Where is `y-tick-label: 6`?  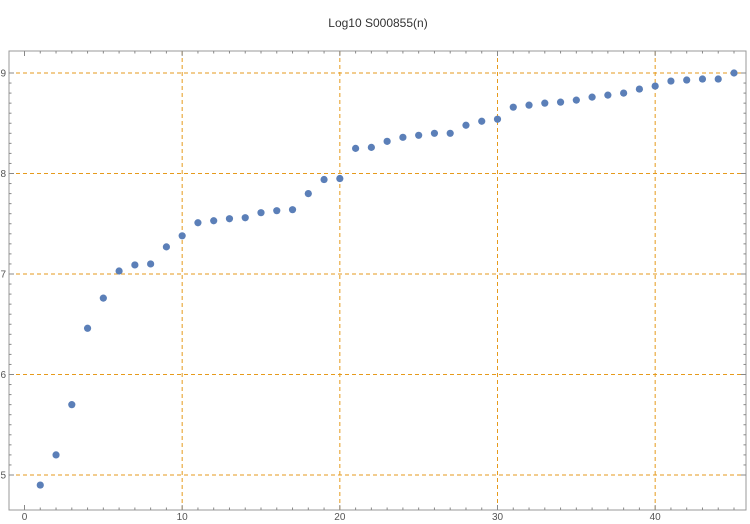 y-tick-label: 6 is located at coordinates (3, 375).